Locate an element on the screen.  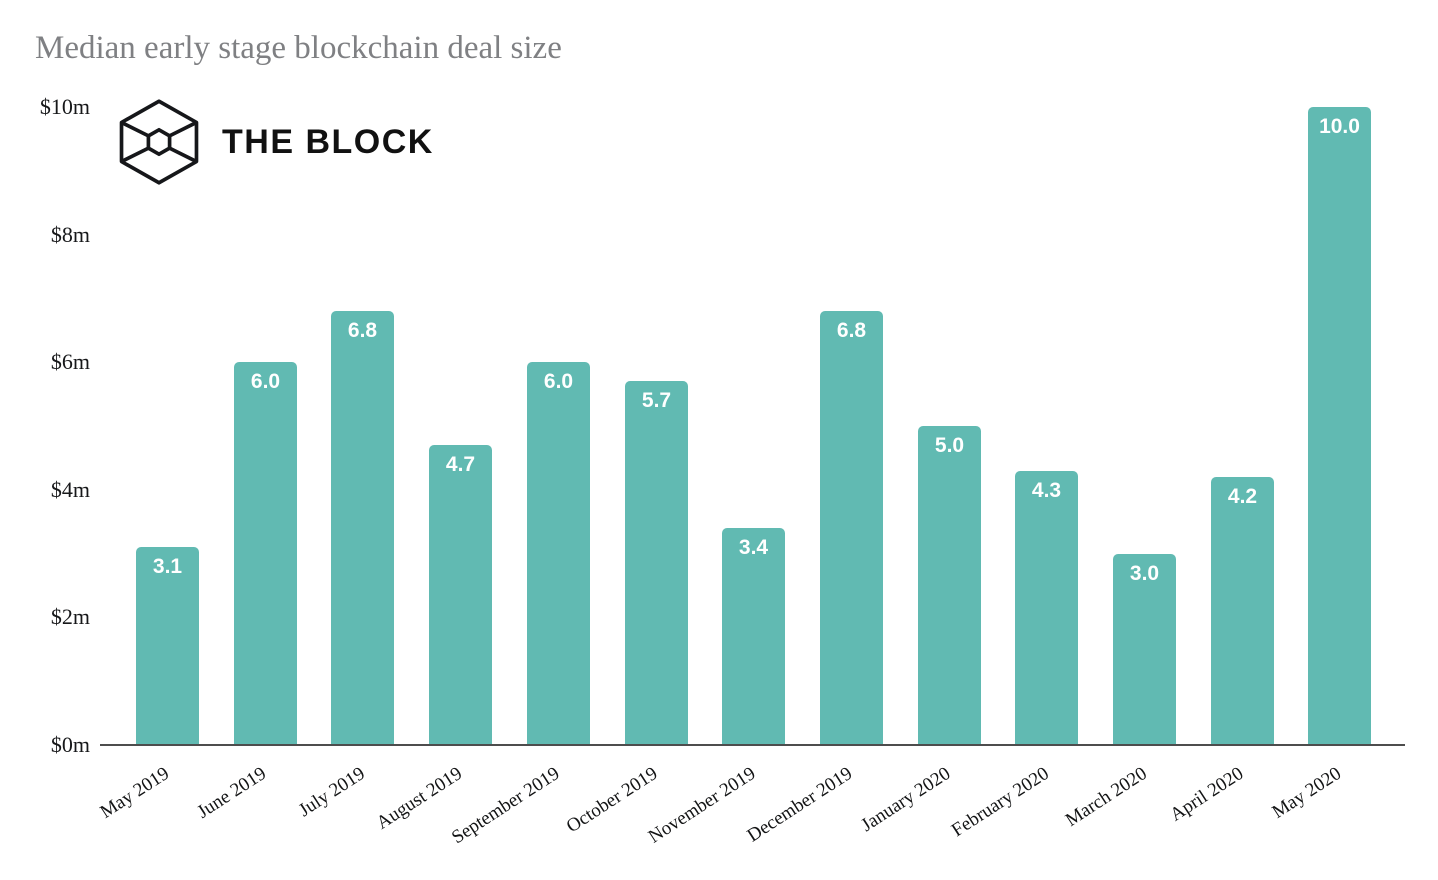
x-axis-label: February 2020 is located at coordinates (1000, 802).